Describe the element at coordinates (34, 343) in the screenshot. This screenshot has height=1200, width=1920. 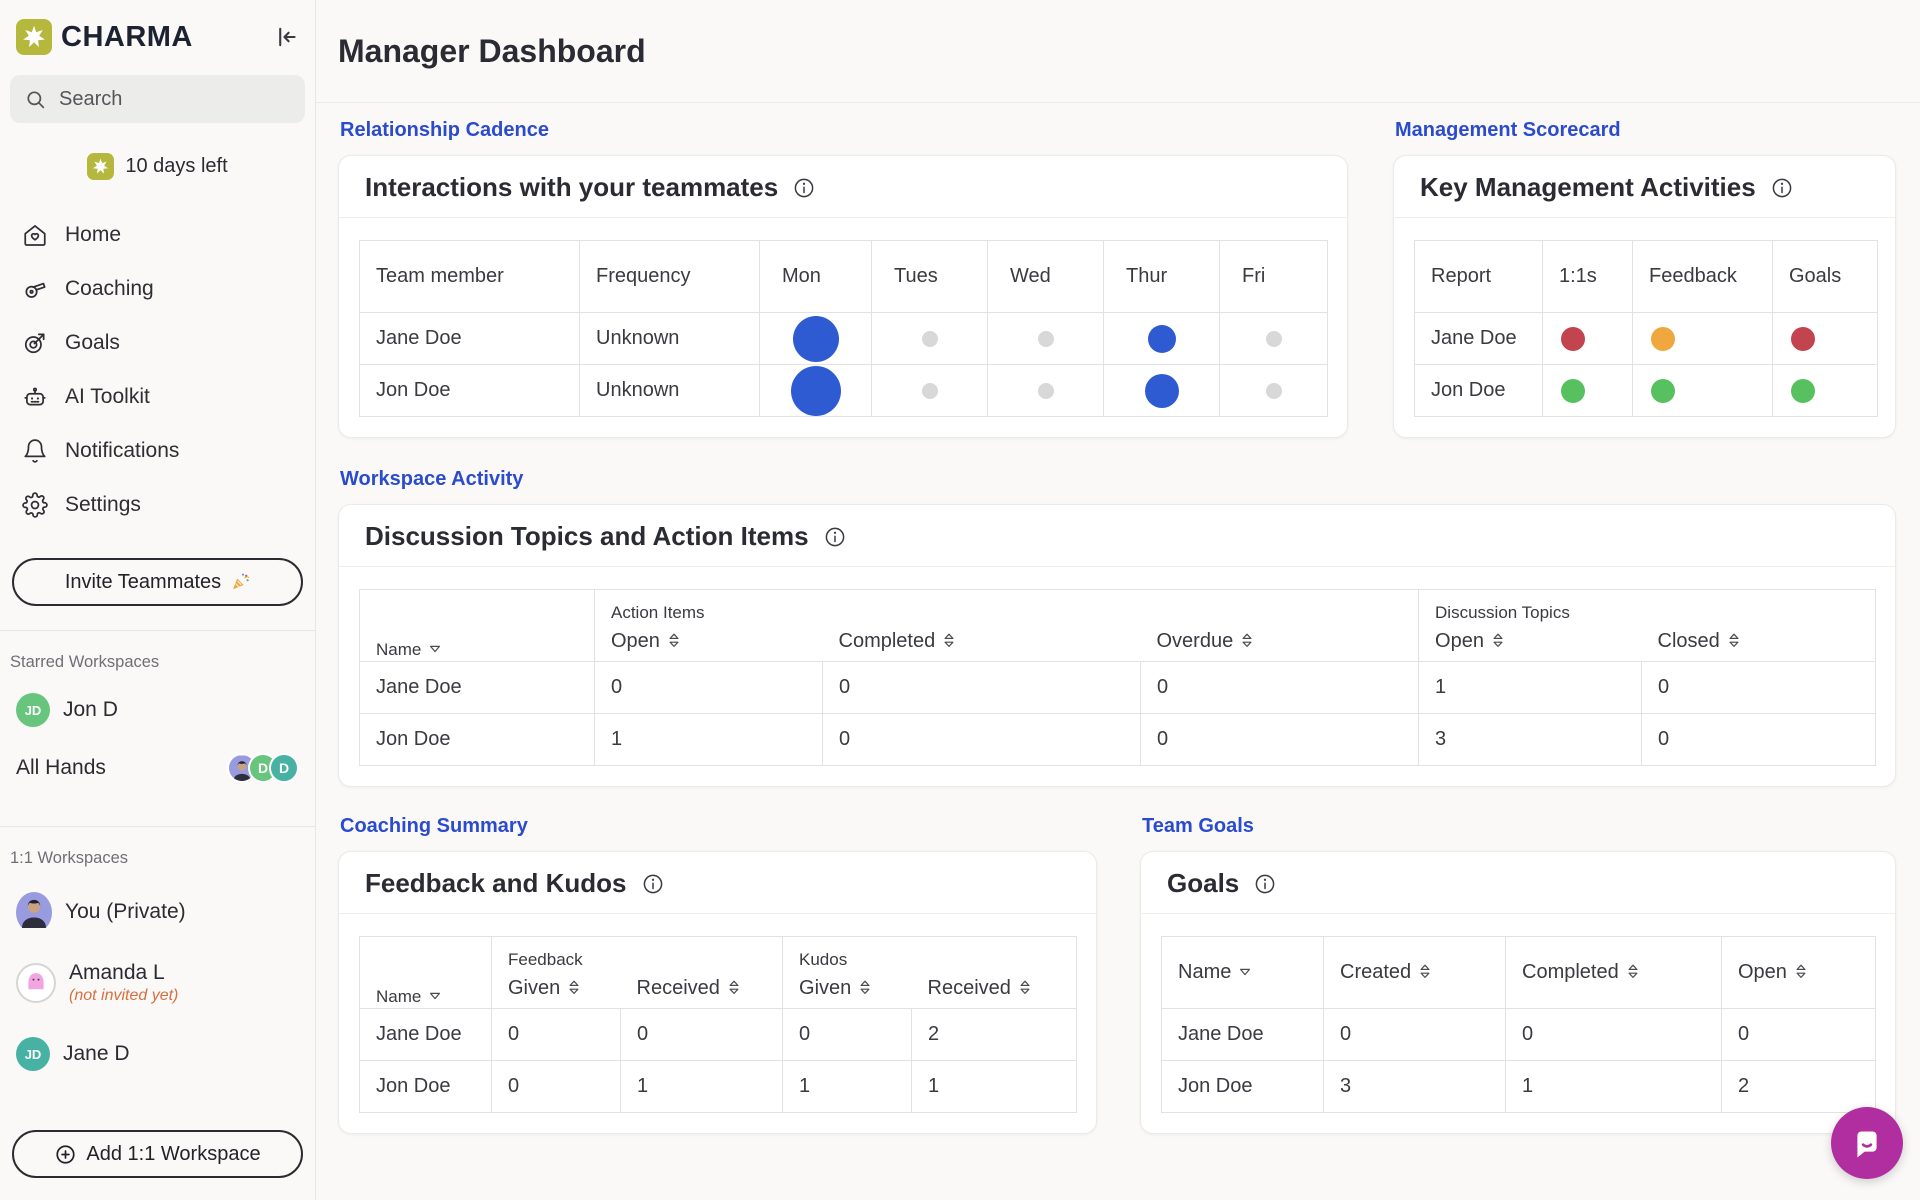
I see `target-icon` at that location.